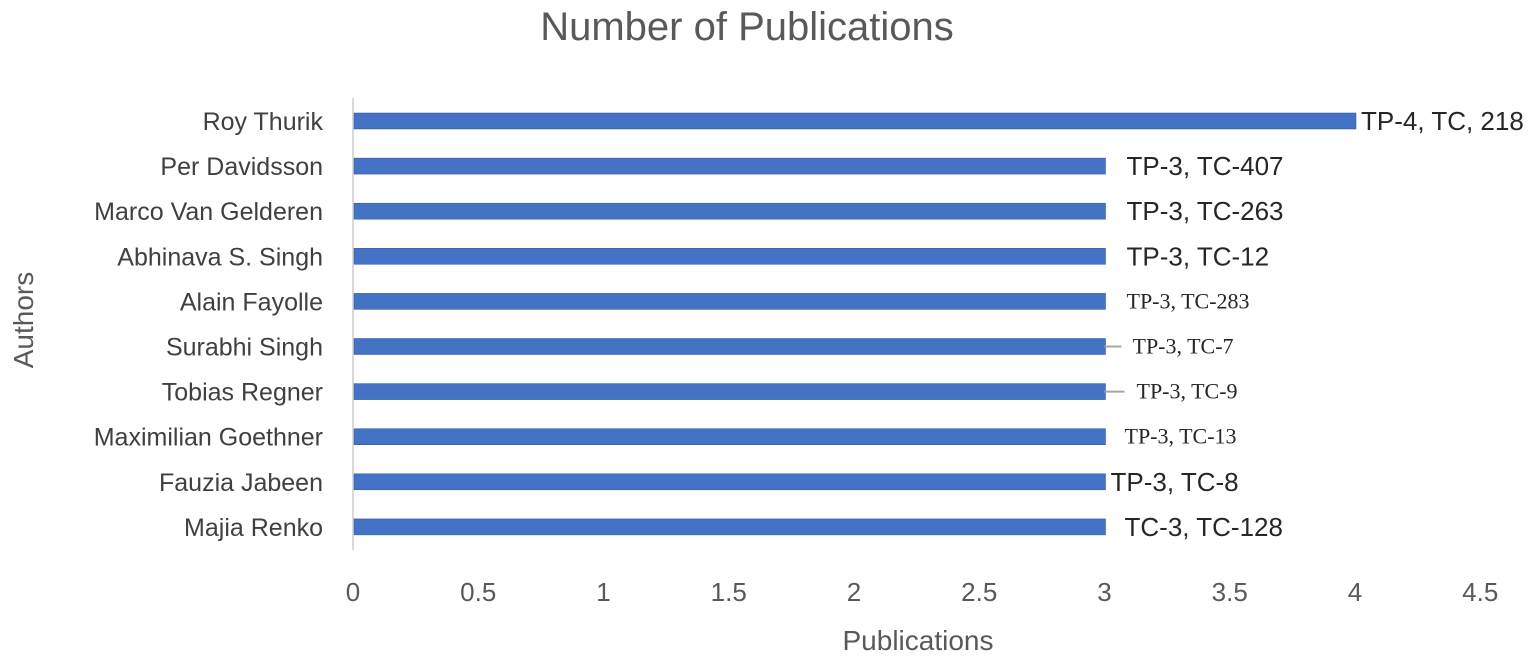  I want to click on data-label: TP-3, TC-263, so click(1205, 211).